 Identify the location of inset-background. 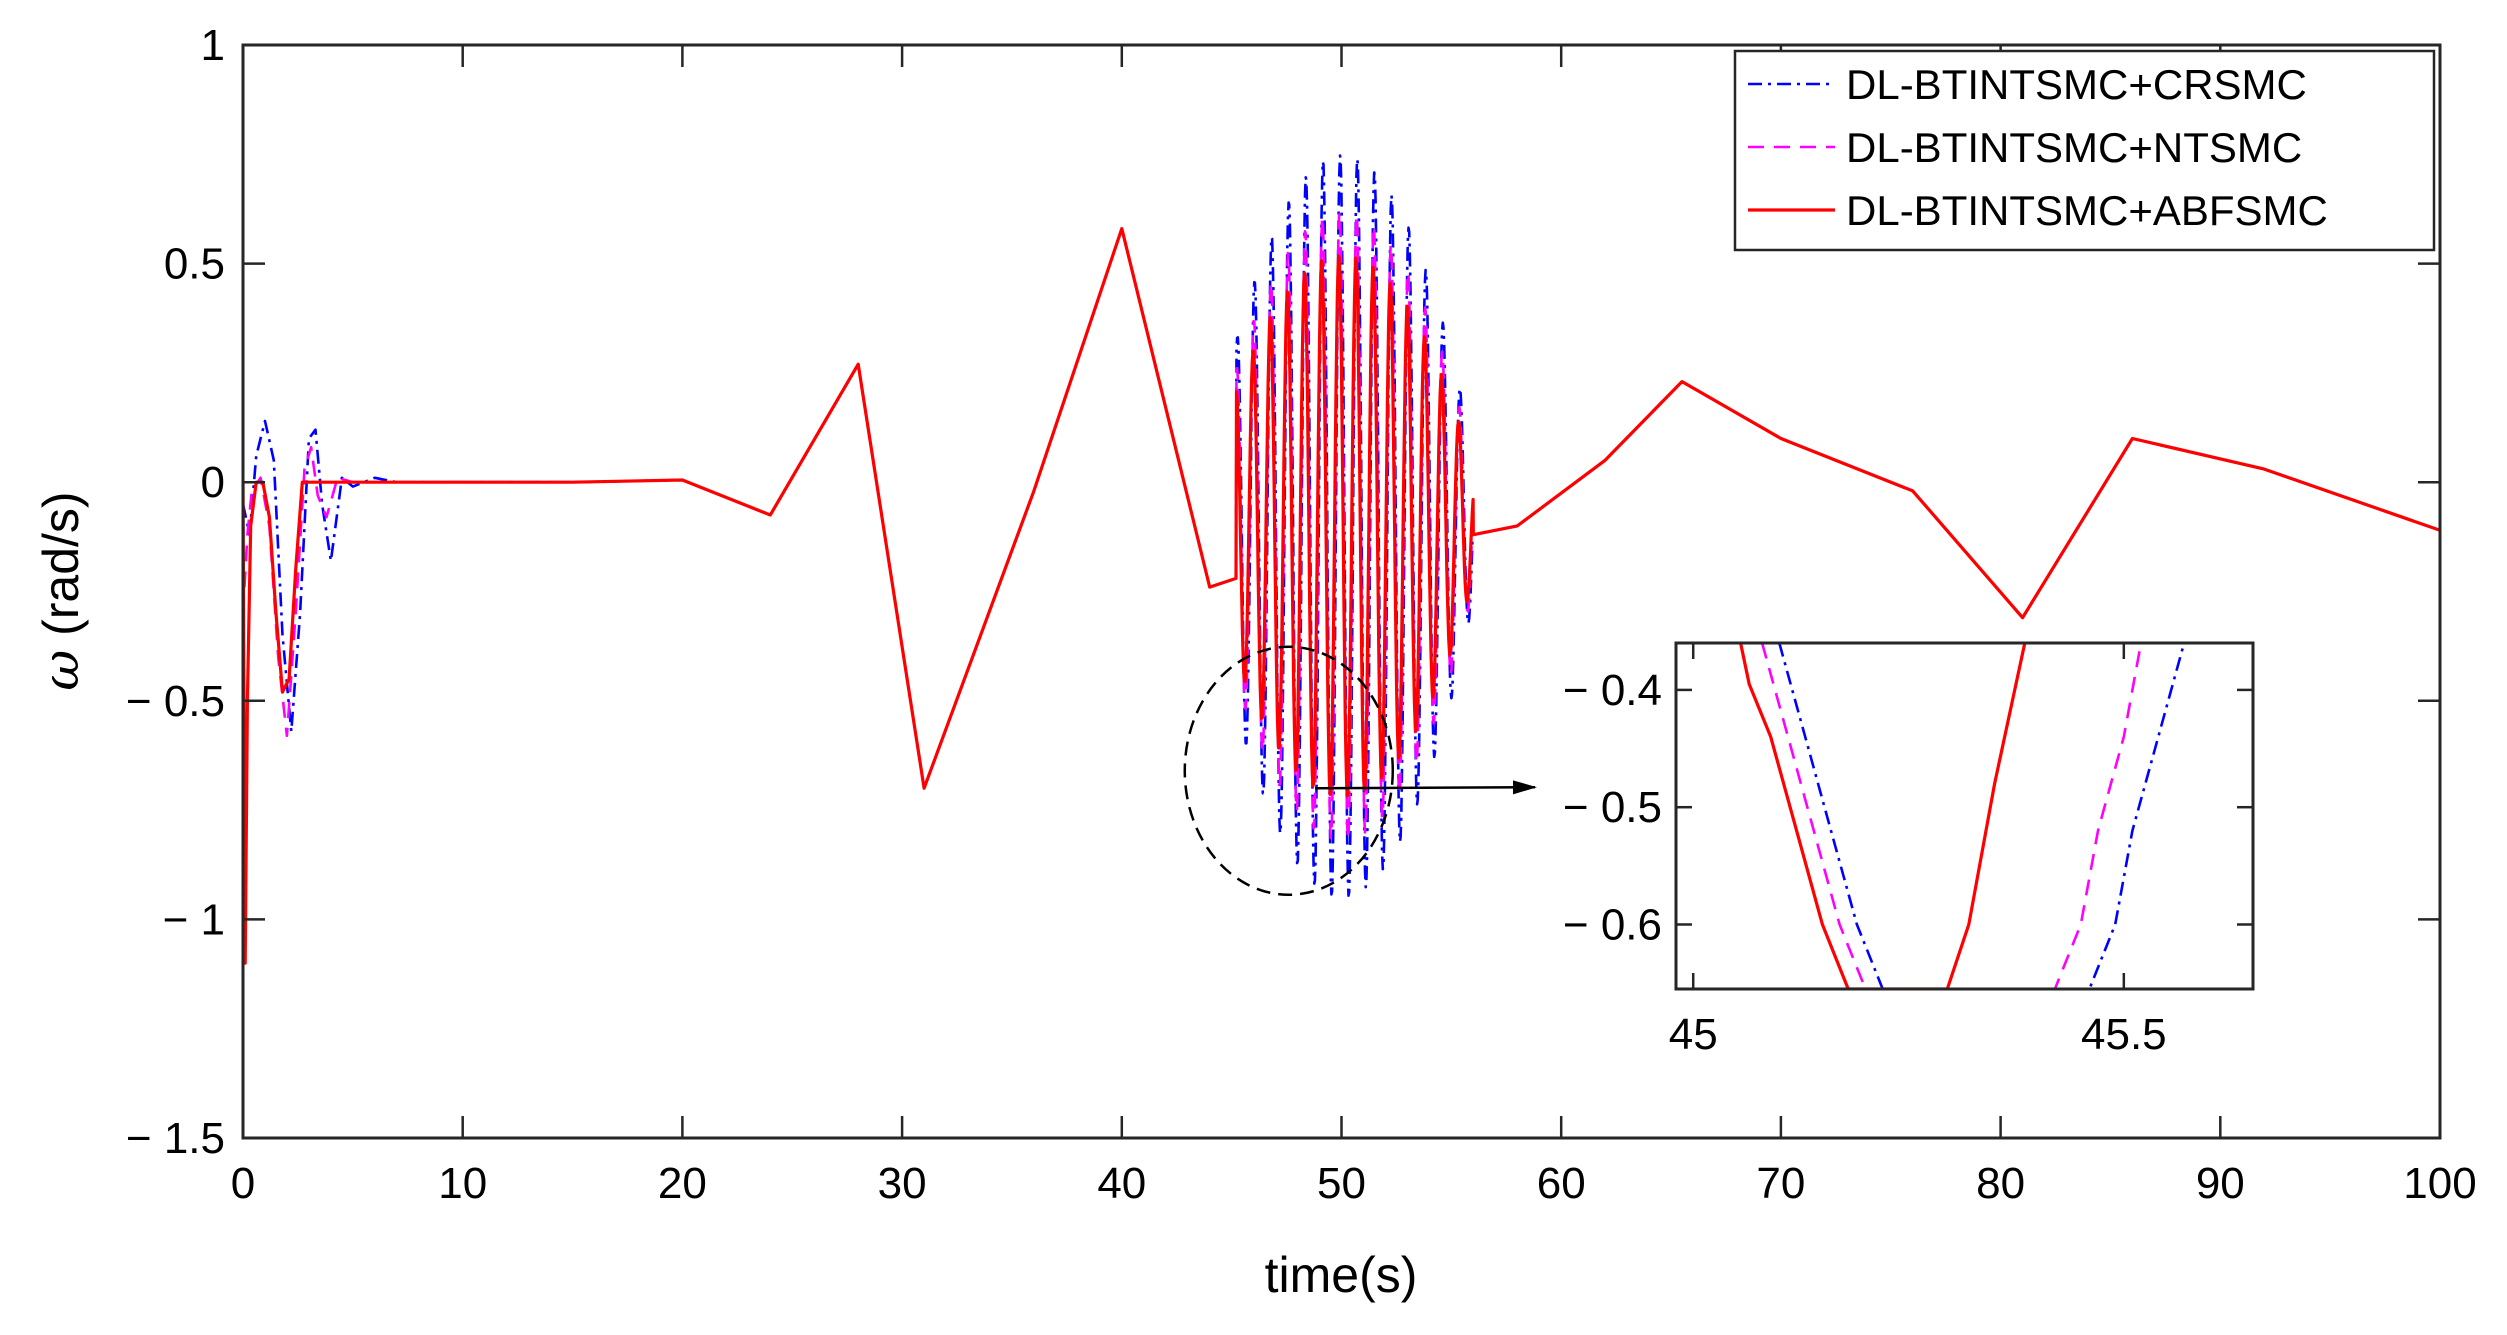
(1964, 816).